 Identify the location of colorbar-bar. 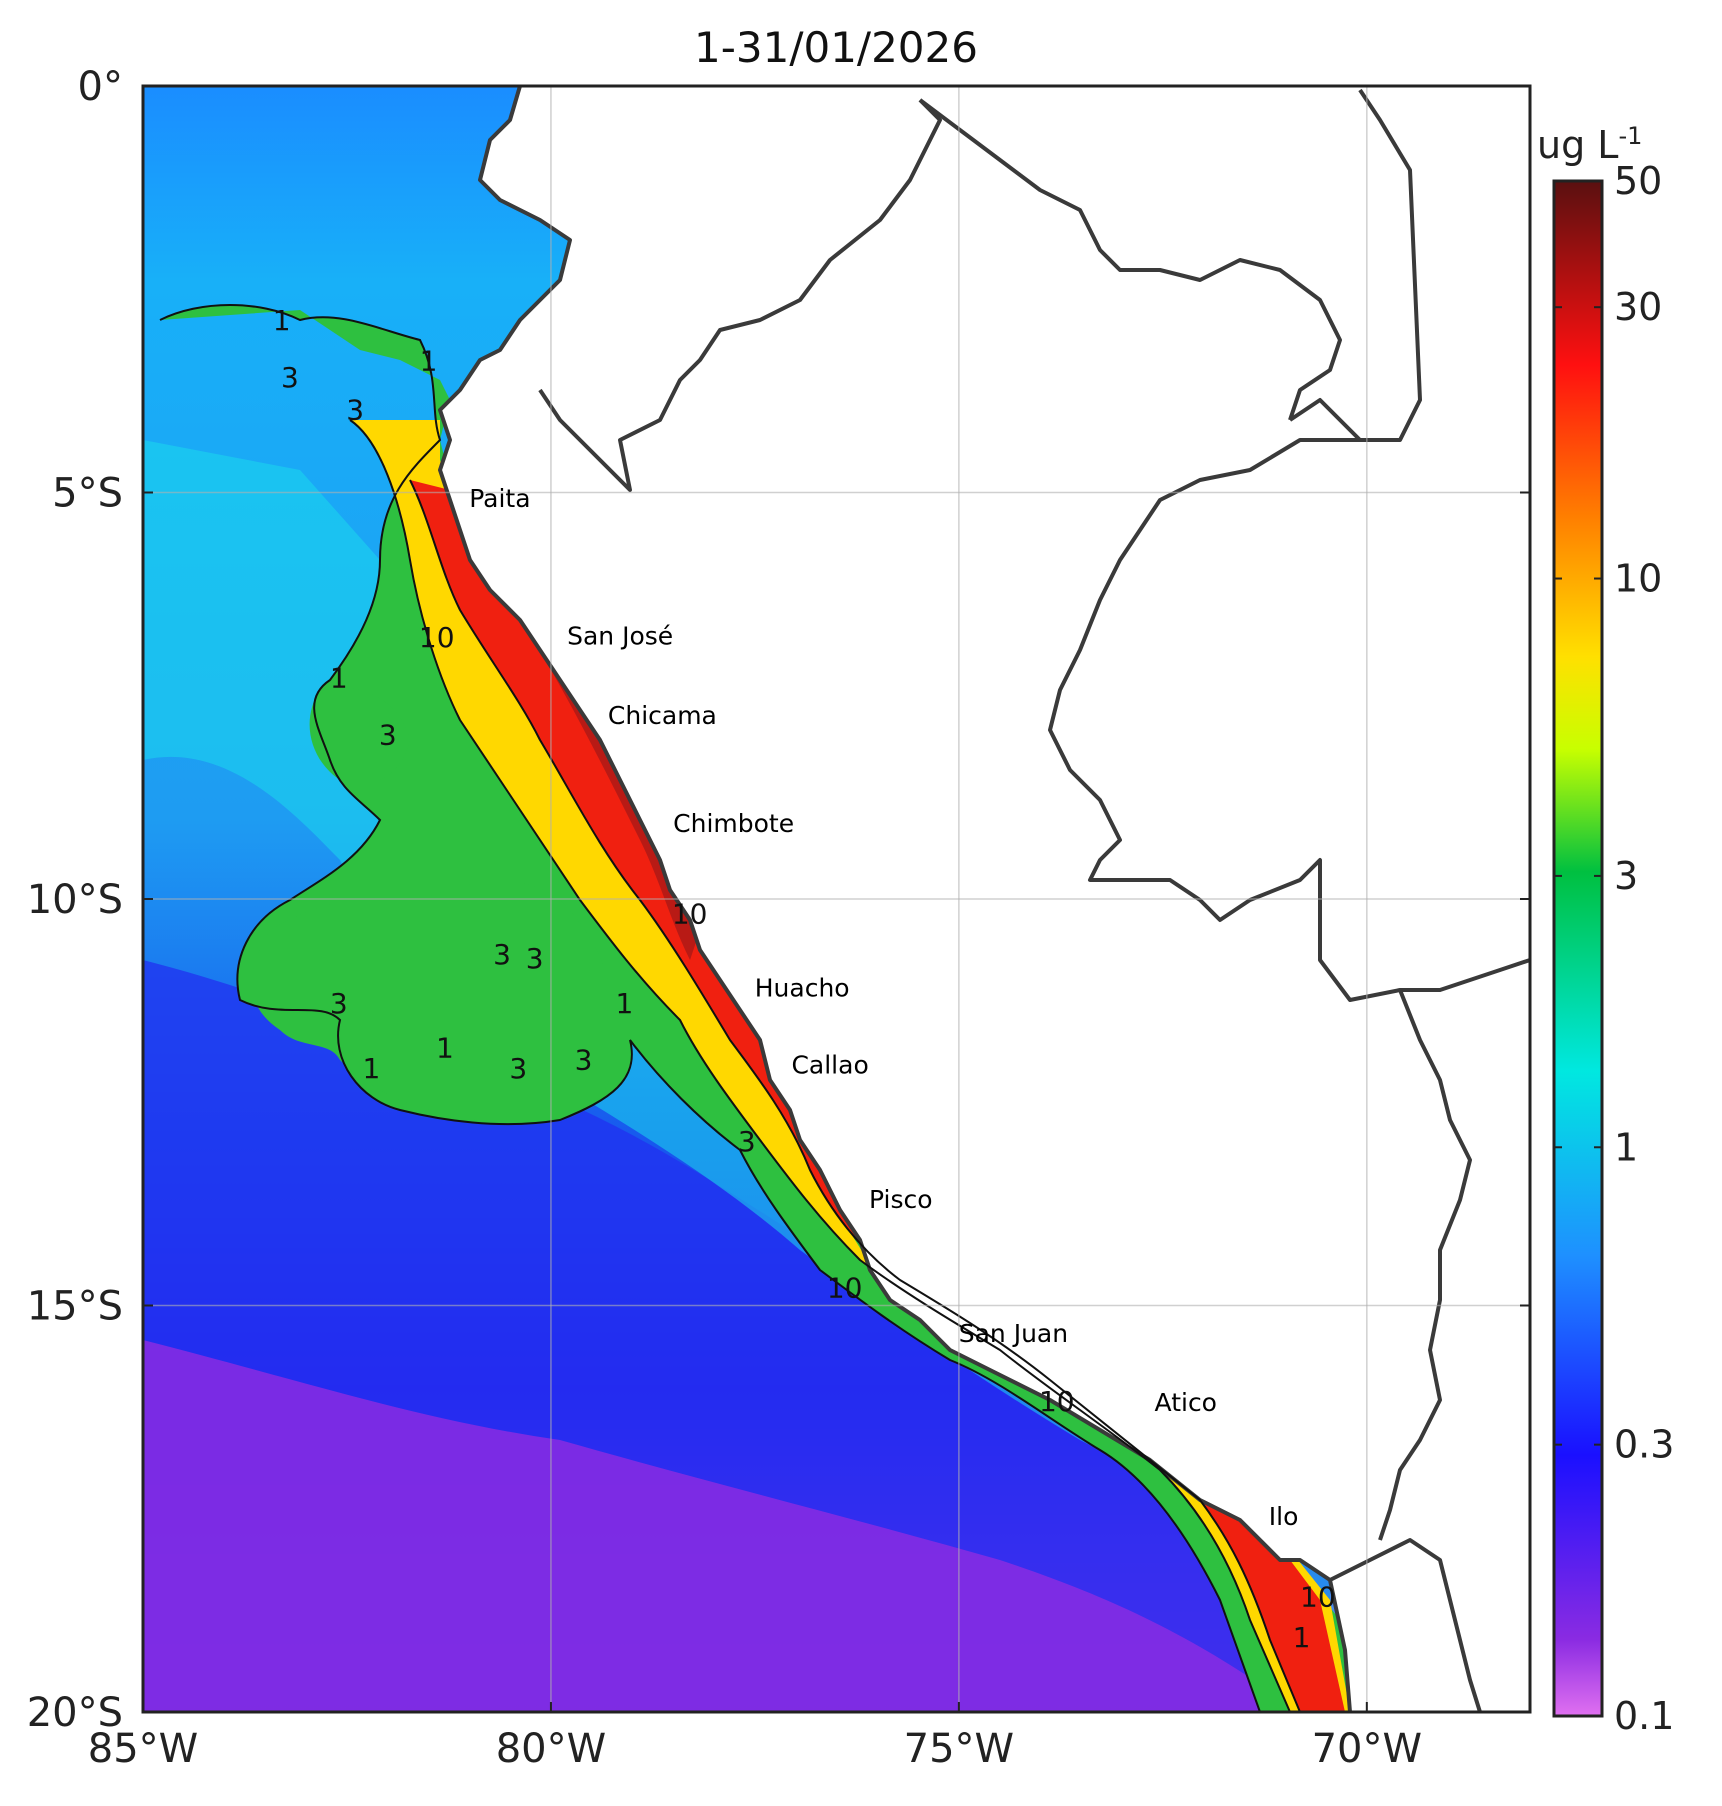
(1578, 948).